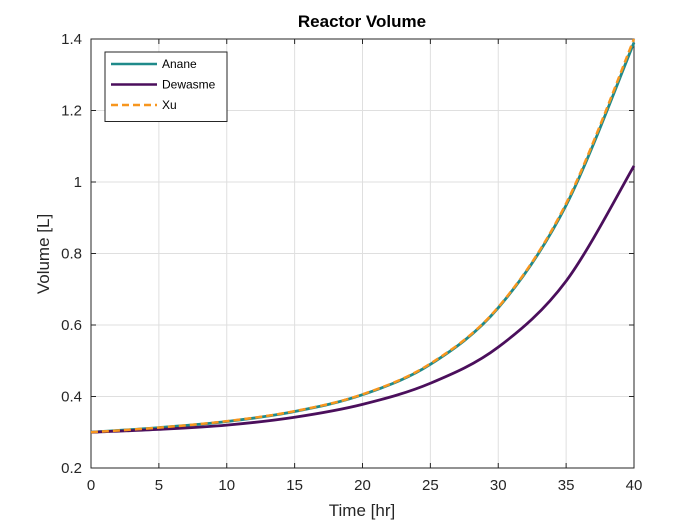  Describe the element at coordinates (71, 111) in the screenshot. I see `y-tick-label: 1.2` at that location.